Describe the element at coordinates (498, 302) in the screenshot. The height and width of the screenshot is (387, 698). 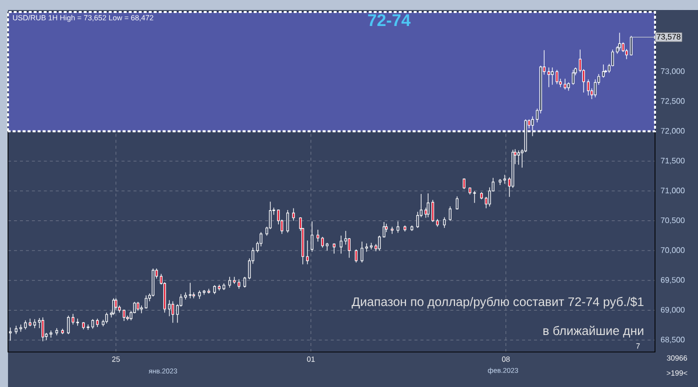
I see `annotation: Диапазон по доллар/рублю составит 72-74 руб./$1` at that location.